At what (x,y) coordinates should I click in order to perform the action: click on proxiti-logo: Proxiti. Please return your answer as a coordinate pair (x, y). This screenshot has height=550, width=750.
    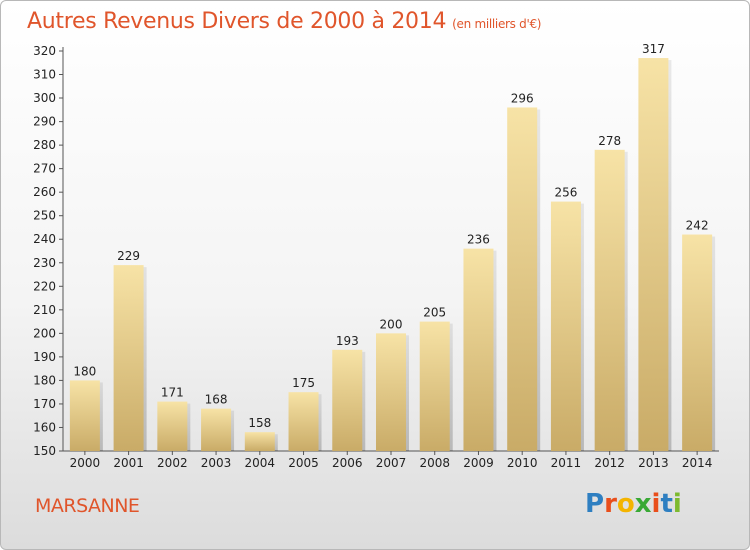
    Looking at the image, I should click on (633, 504).